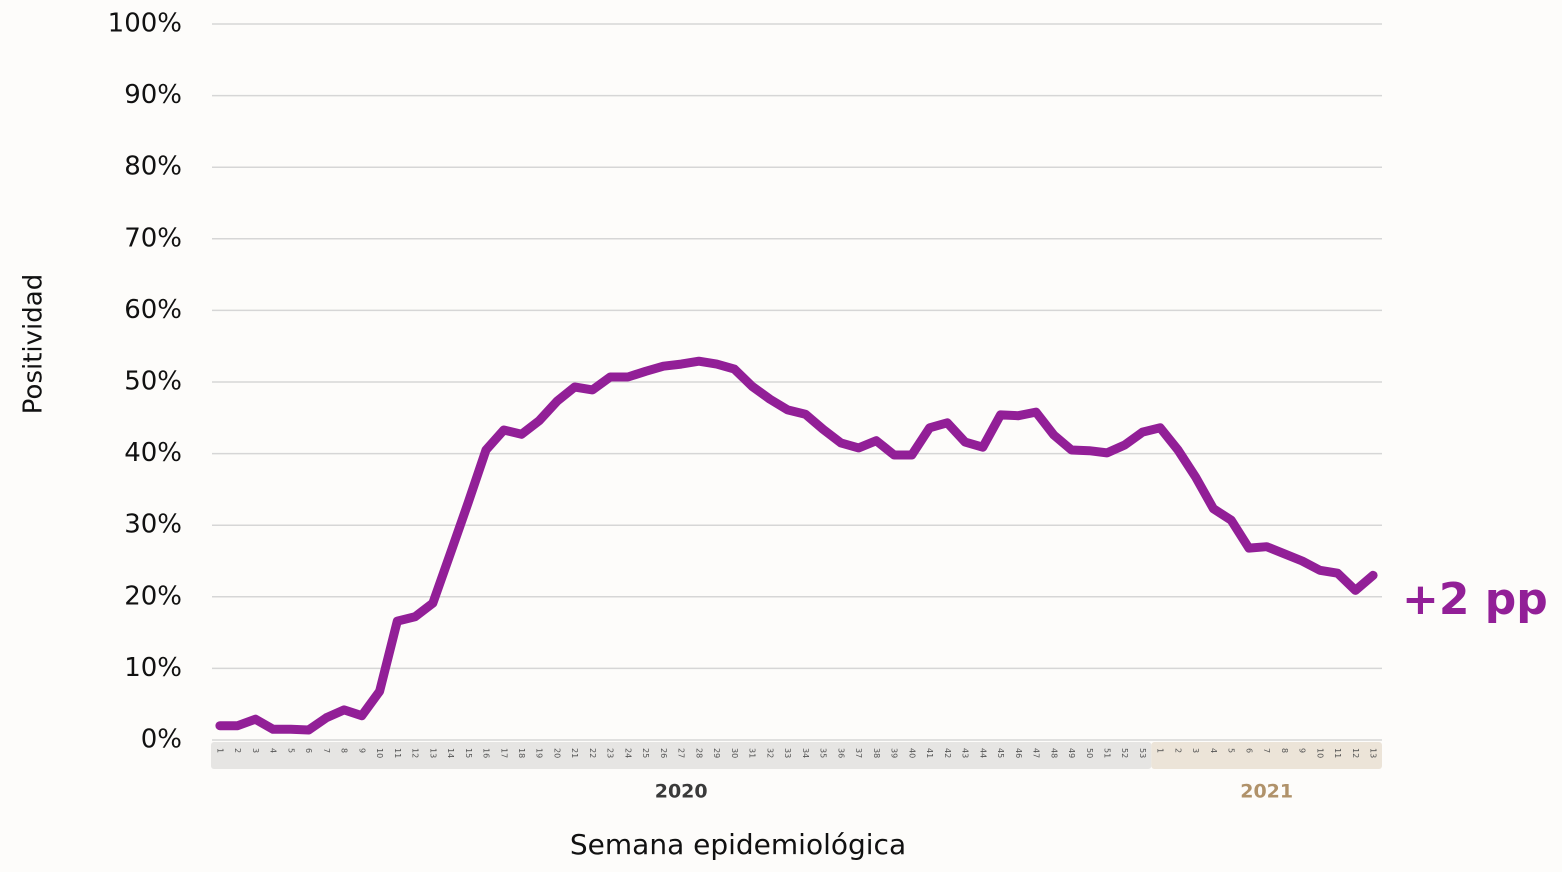  What do you see at coordinates (947, 753) in the screenshot?
I see `x-tick-label: 42` at bounding box center [947, 753].